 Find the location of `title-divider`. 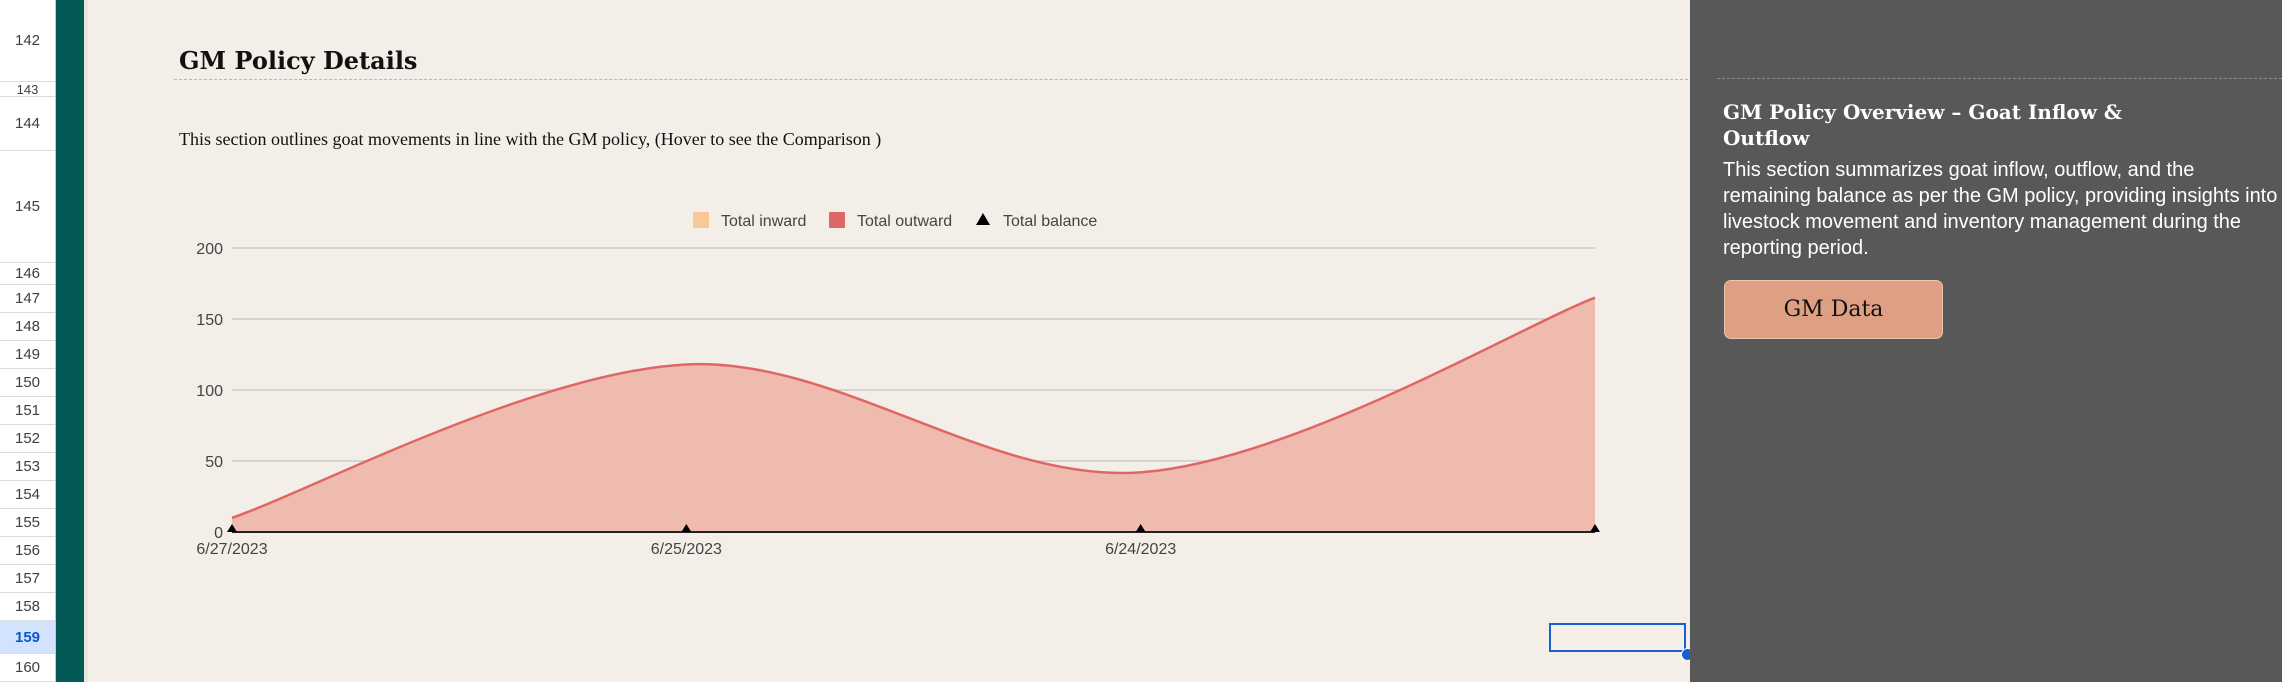

title-divider is located at coordinates (931, 79).